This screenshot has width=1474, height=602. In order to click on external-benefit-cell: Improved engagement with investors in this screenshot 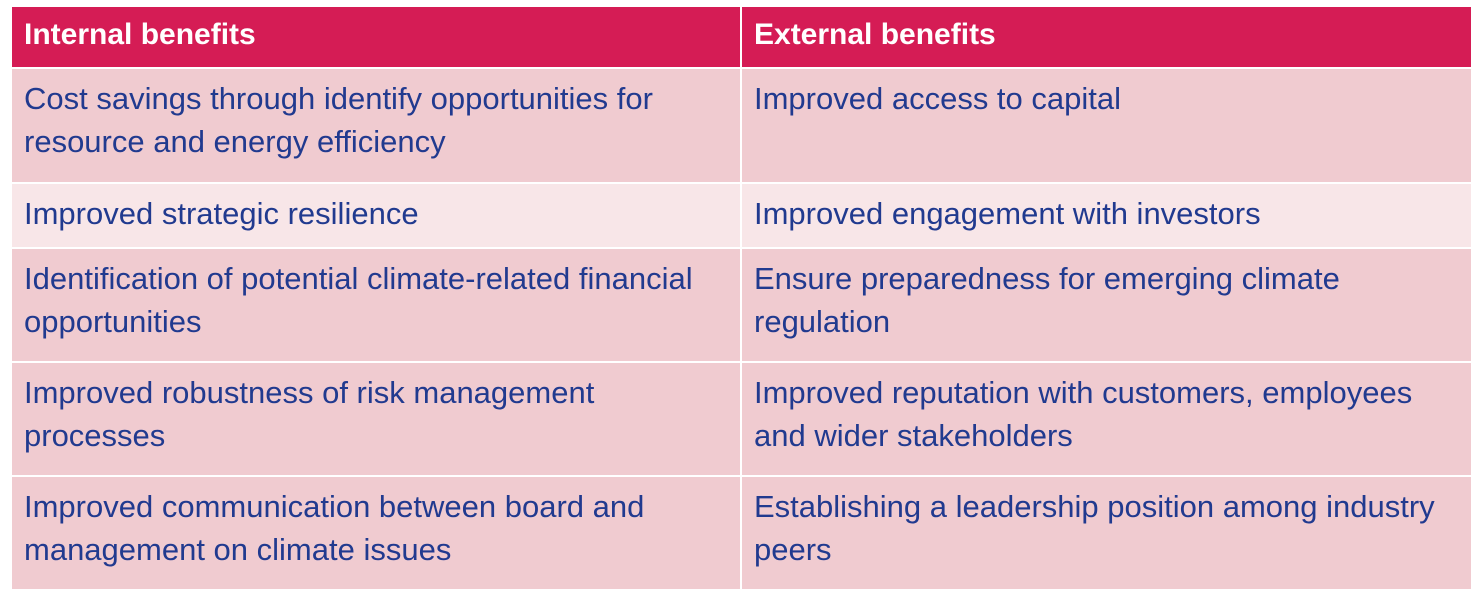, I will do `click(1106, 215)`.